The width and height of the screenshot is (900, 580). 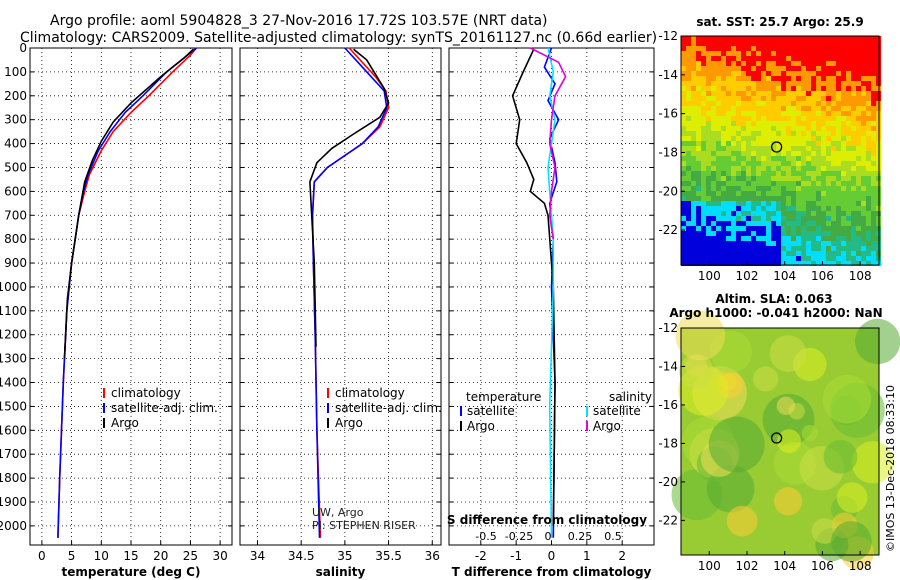 What do you see at coordinates (13, 502) in the screenshot?
I see `y-tick-label: 1900` at bounding box center [13, 502].